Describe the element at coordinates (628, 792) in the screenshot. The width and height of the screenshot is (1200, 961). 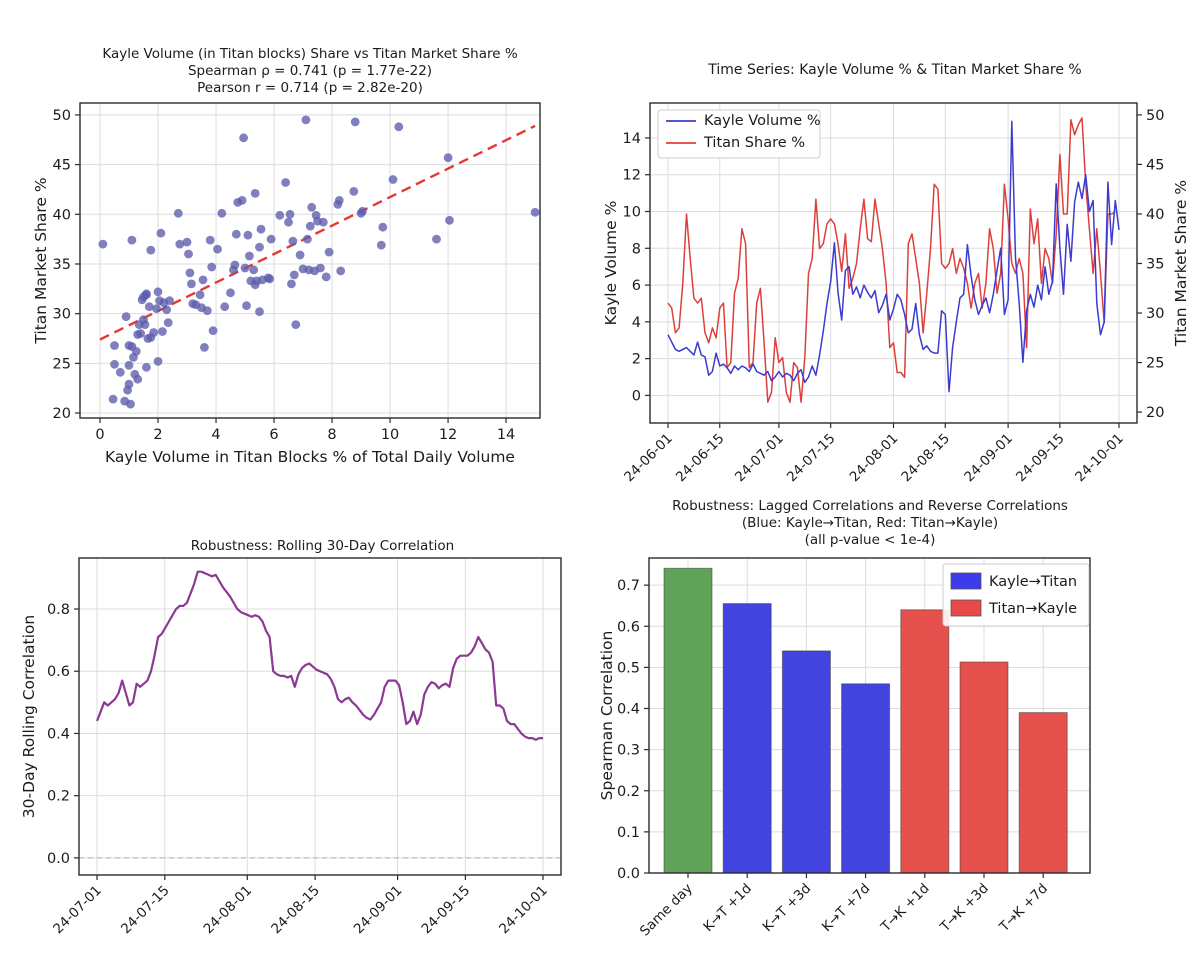
I see `svg-text: 0.2` at that location.